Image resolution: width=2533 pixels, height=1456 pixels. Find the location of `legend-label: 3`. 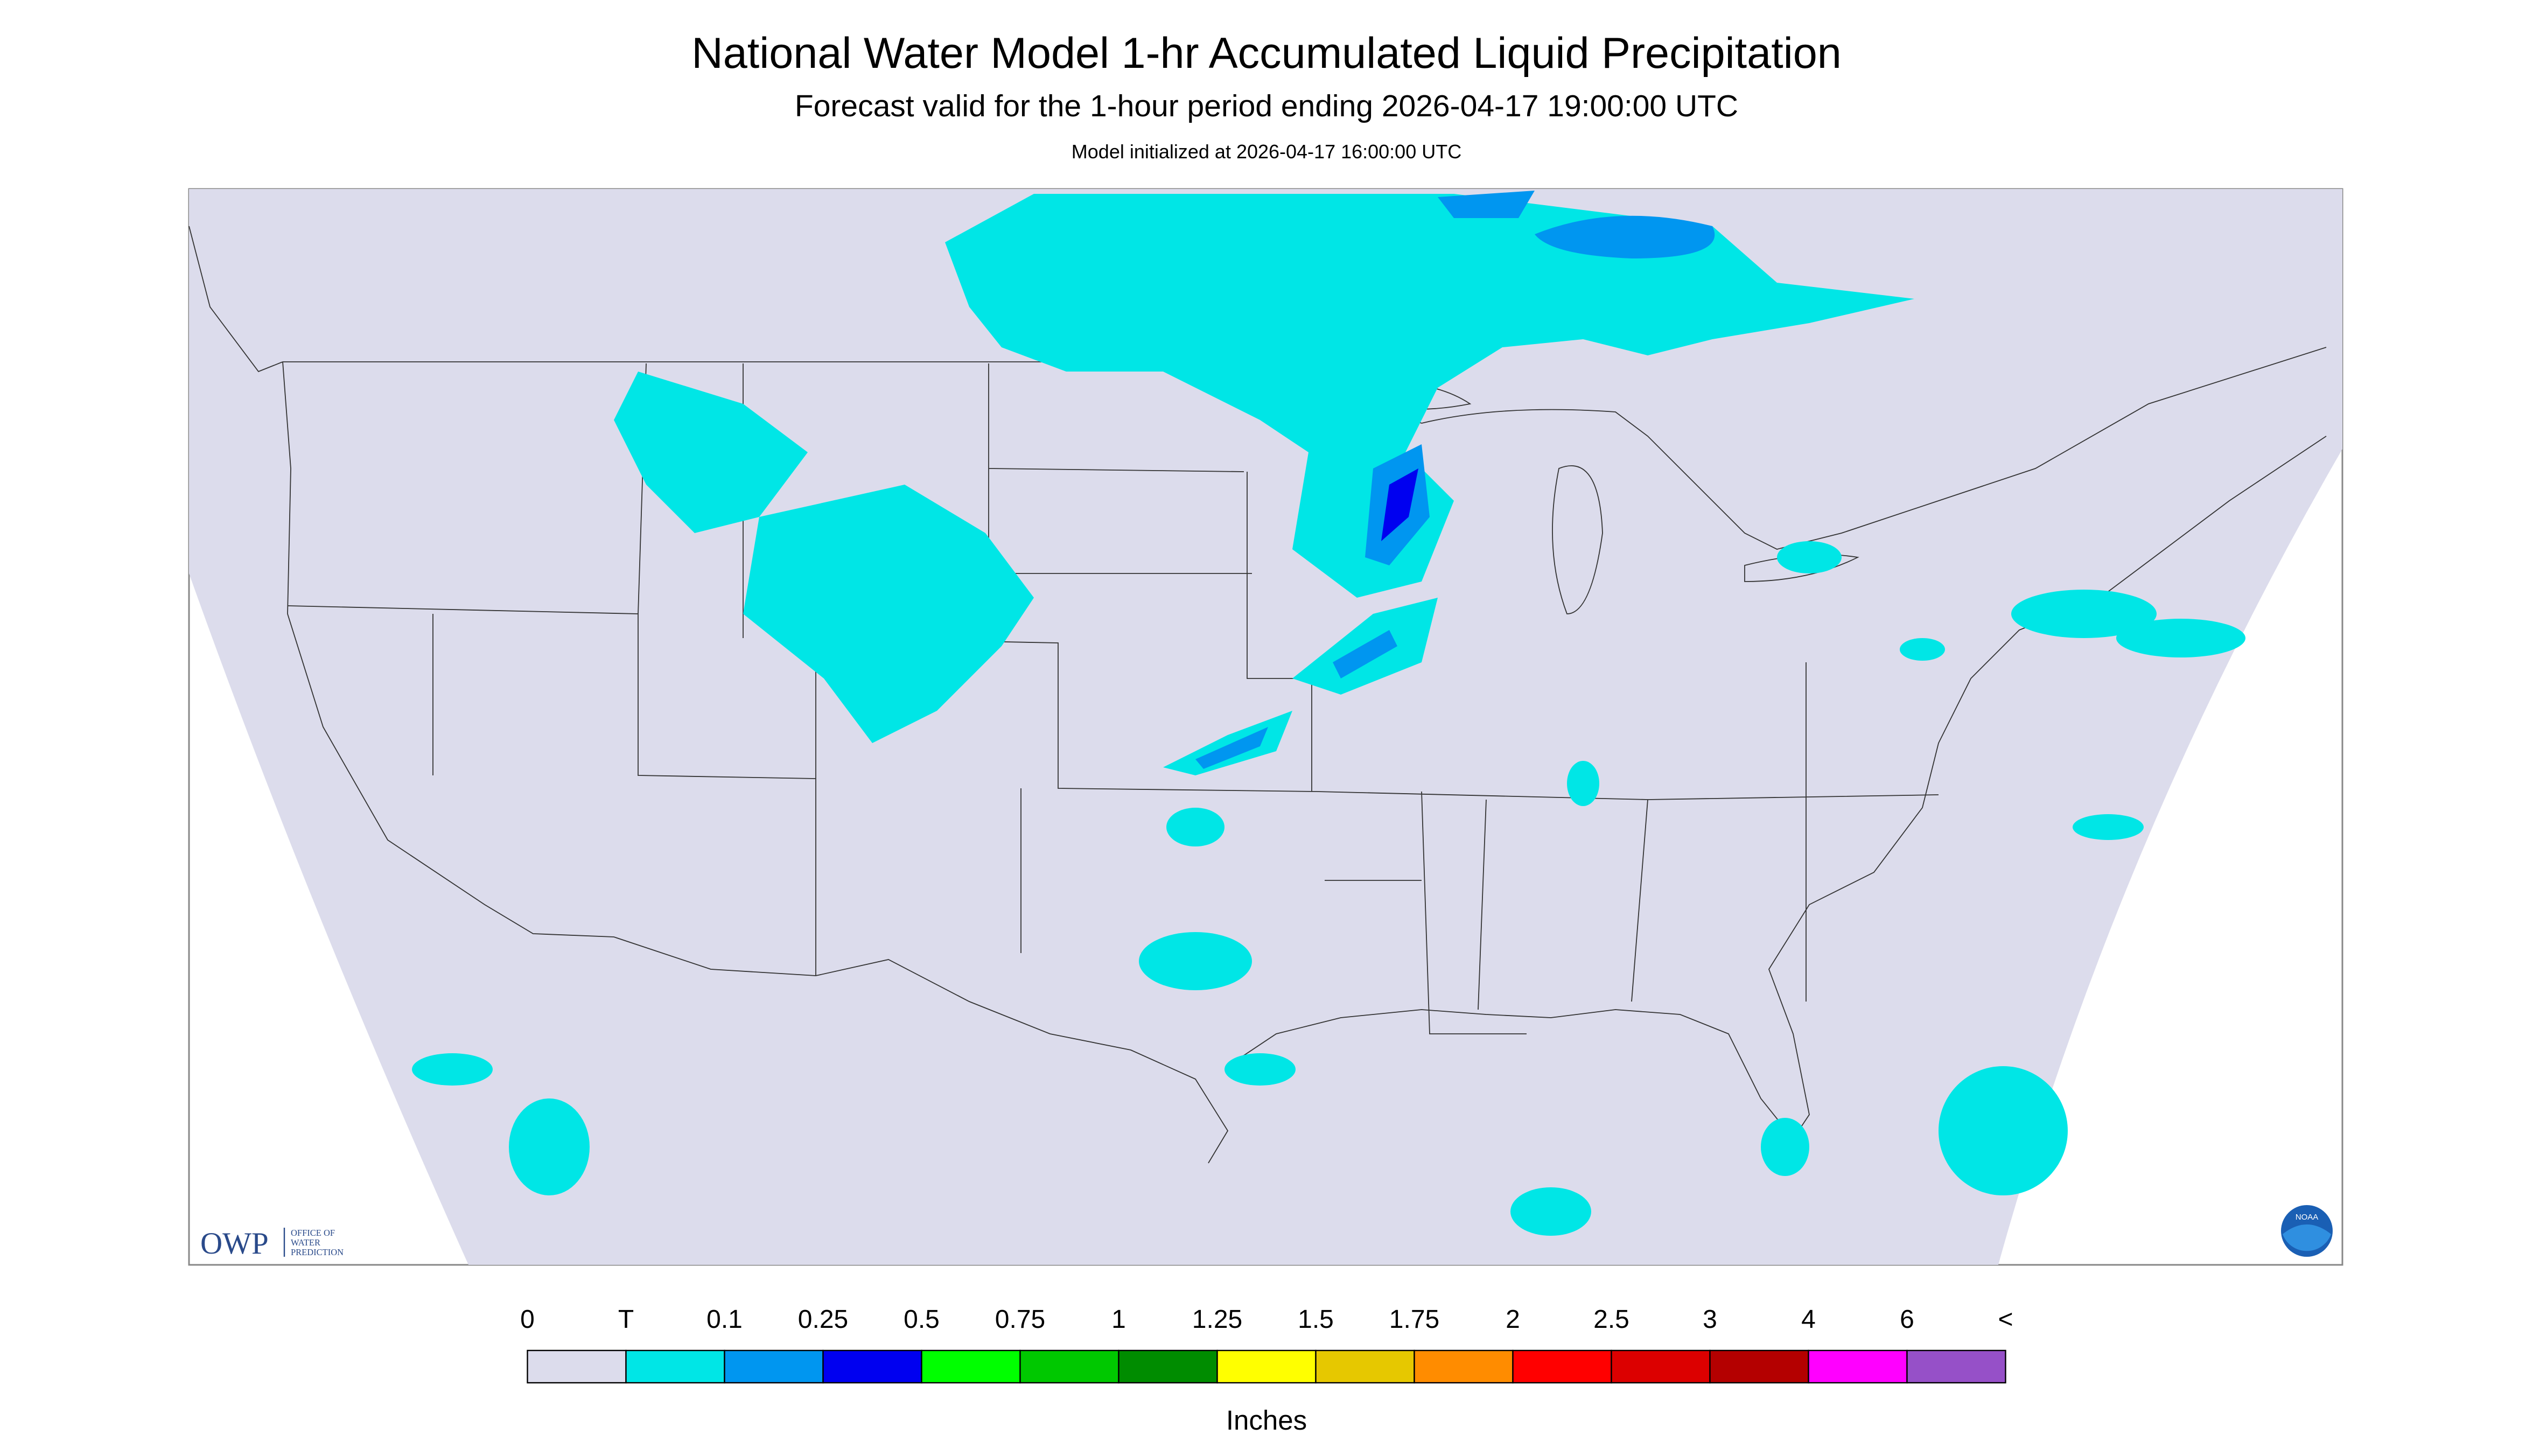

legend-label: 3 is located at coordinates (1710, 1319).